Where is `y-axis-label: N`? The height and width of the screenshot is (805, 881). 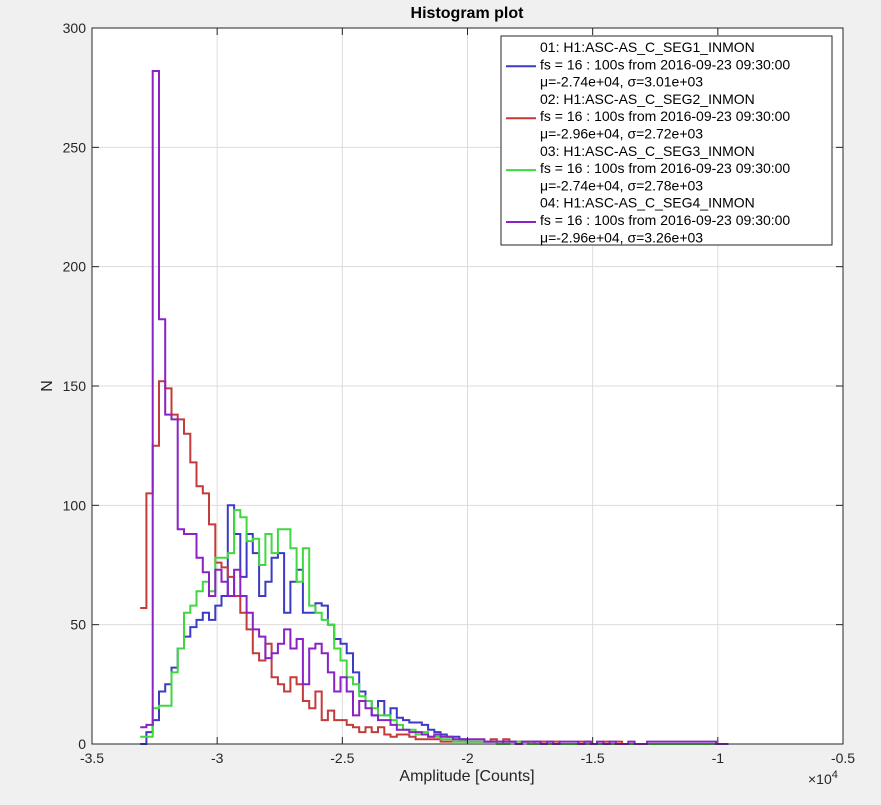 y-axis-label: N is located at coordinates (47, 386).